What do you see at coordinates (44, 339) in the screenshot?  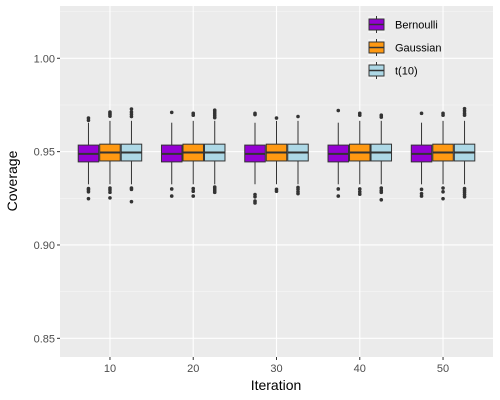 I see `y-tick-label: 0.85` at bounding box center [44, 339].